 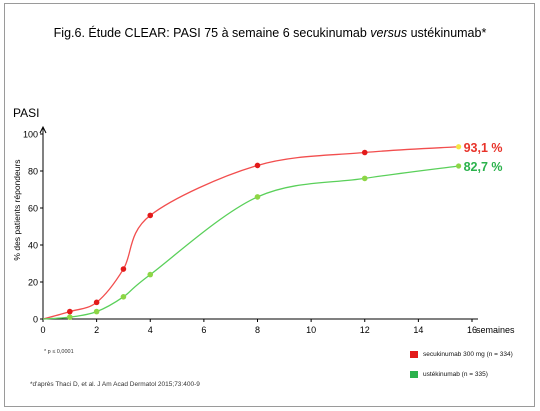 I want to click on end-value-label-secukinumab: 93,1 %, so click(x=483, y=148).